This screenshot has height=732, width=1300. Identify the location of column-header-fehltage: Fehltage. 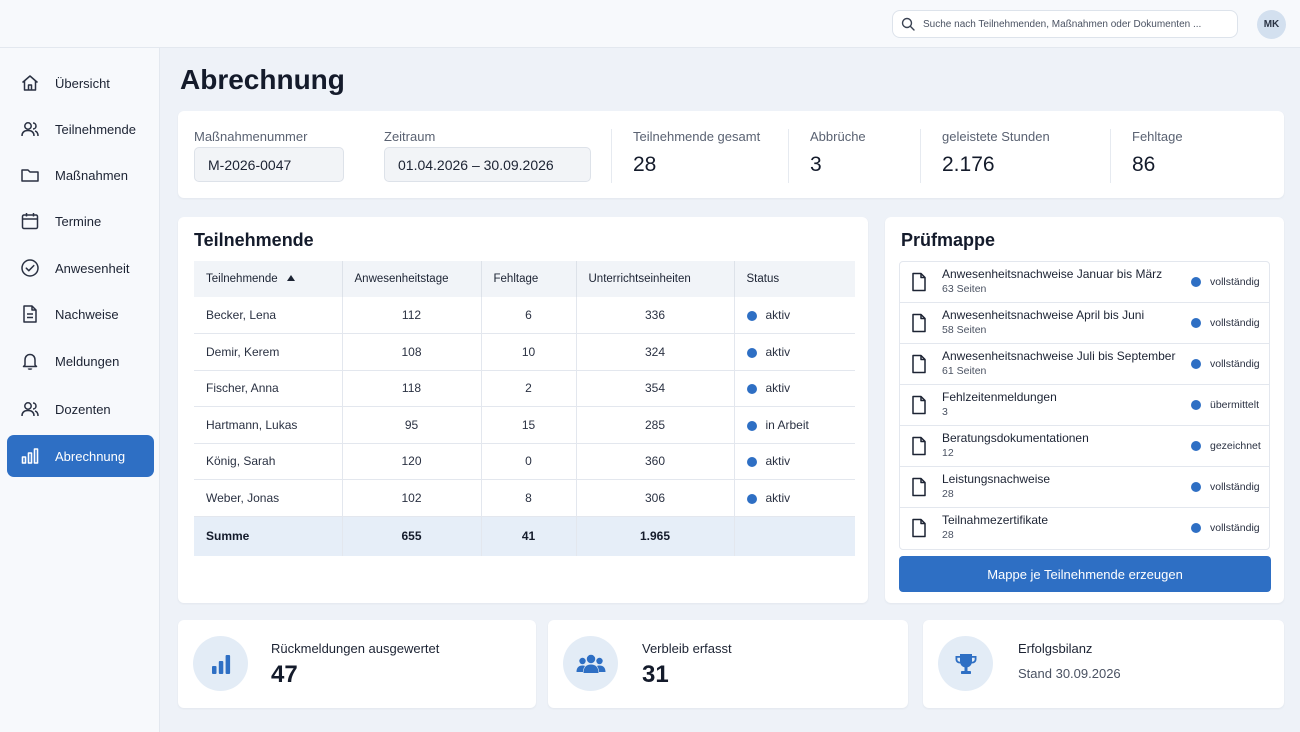
(529, 279).